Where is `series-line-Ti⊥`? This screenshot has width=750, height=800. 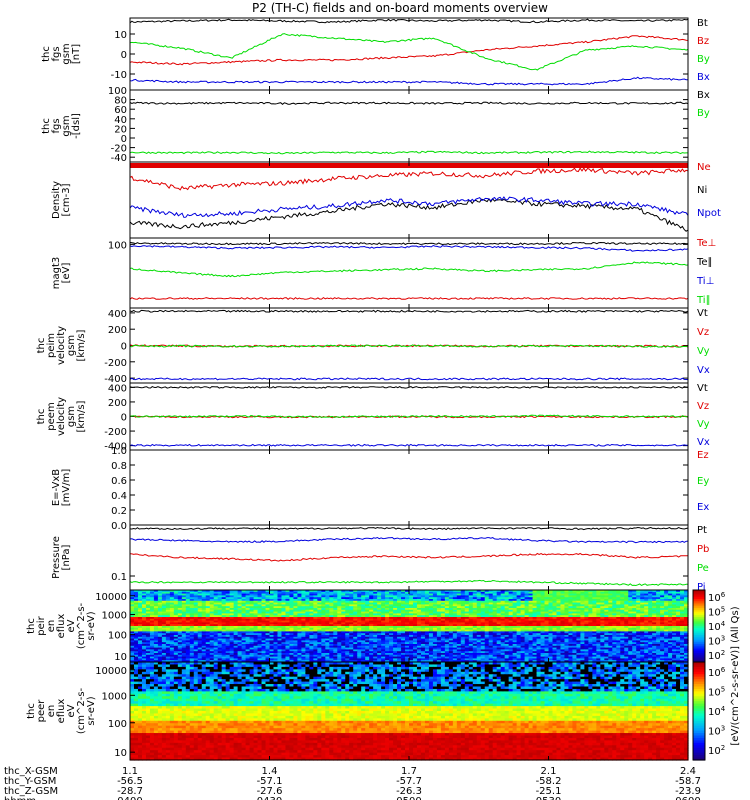
series-line-Ti⊥ is located at coordinates (409, 248).